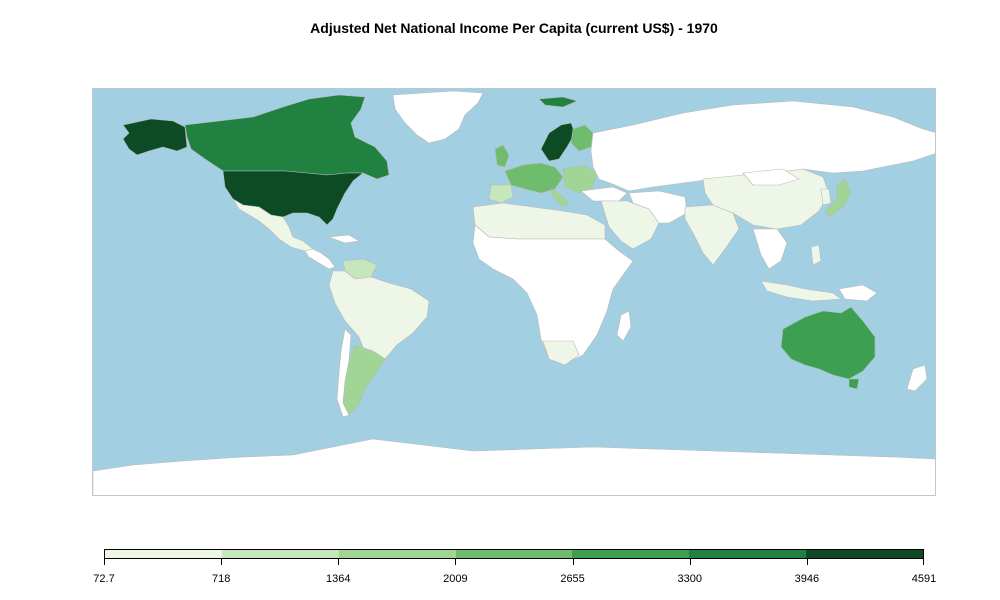 This screenshot has height=600, width=1000. Describe the element at coordinates (572, 579) in the screenshot. I see `legend-tick-label: 2655` at that location.